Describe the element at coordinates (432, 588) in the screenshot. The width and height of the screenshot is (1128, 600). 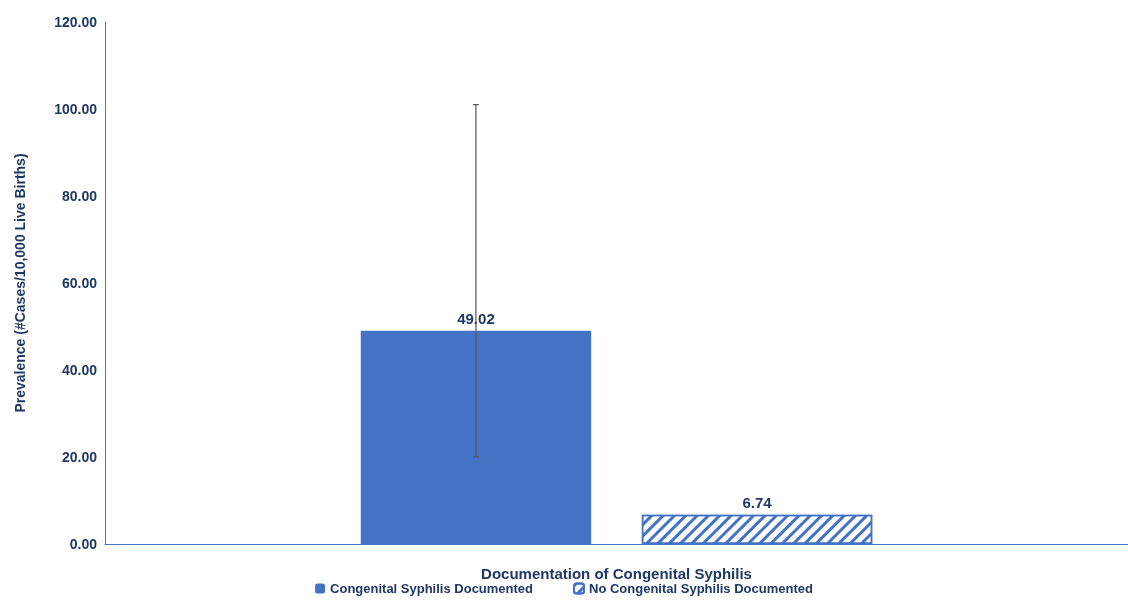
I see `legend-label: Congenital Syphilis Documented` at that location.